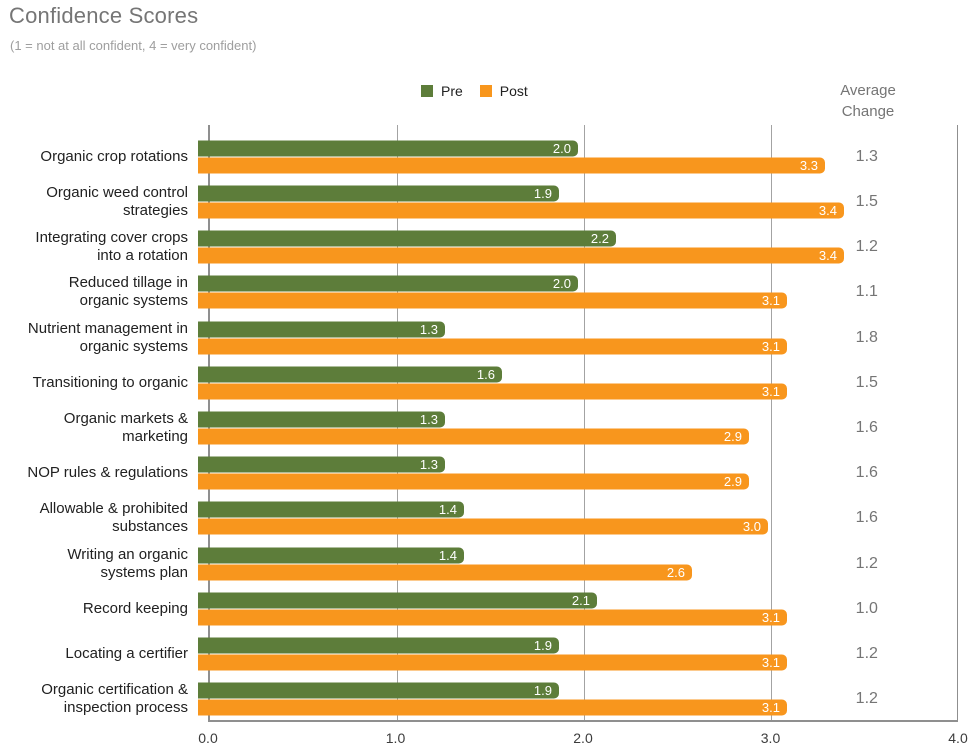  What do you see at coordinates (114, 156) in the screenshot?
I see `category-label: Organic crop rotations` at bounding box center [114, 156].